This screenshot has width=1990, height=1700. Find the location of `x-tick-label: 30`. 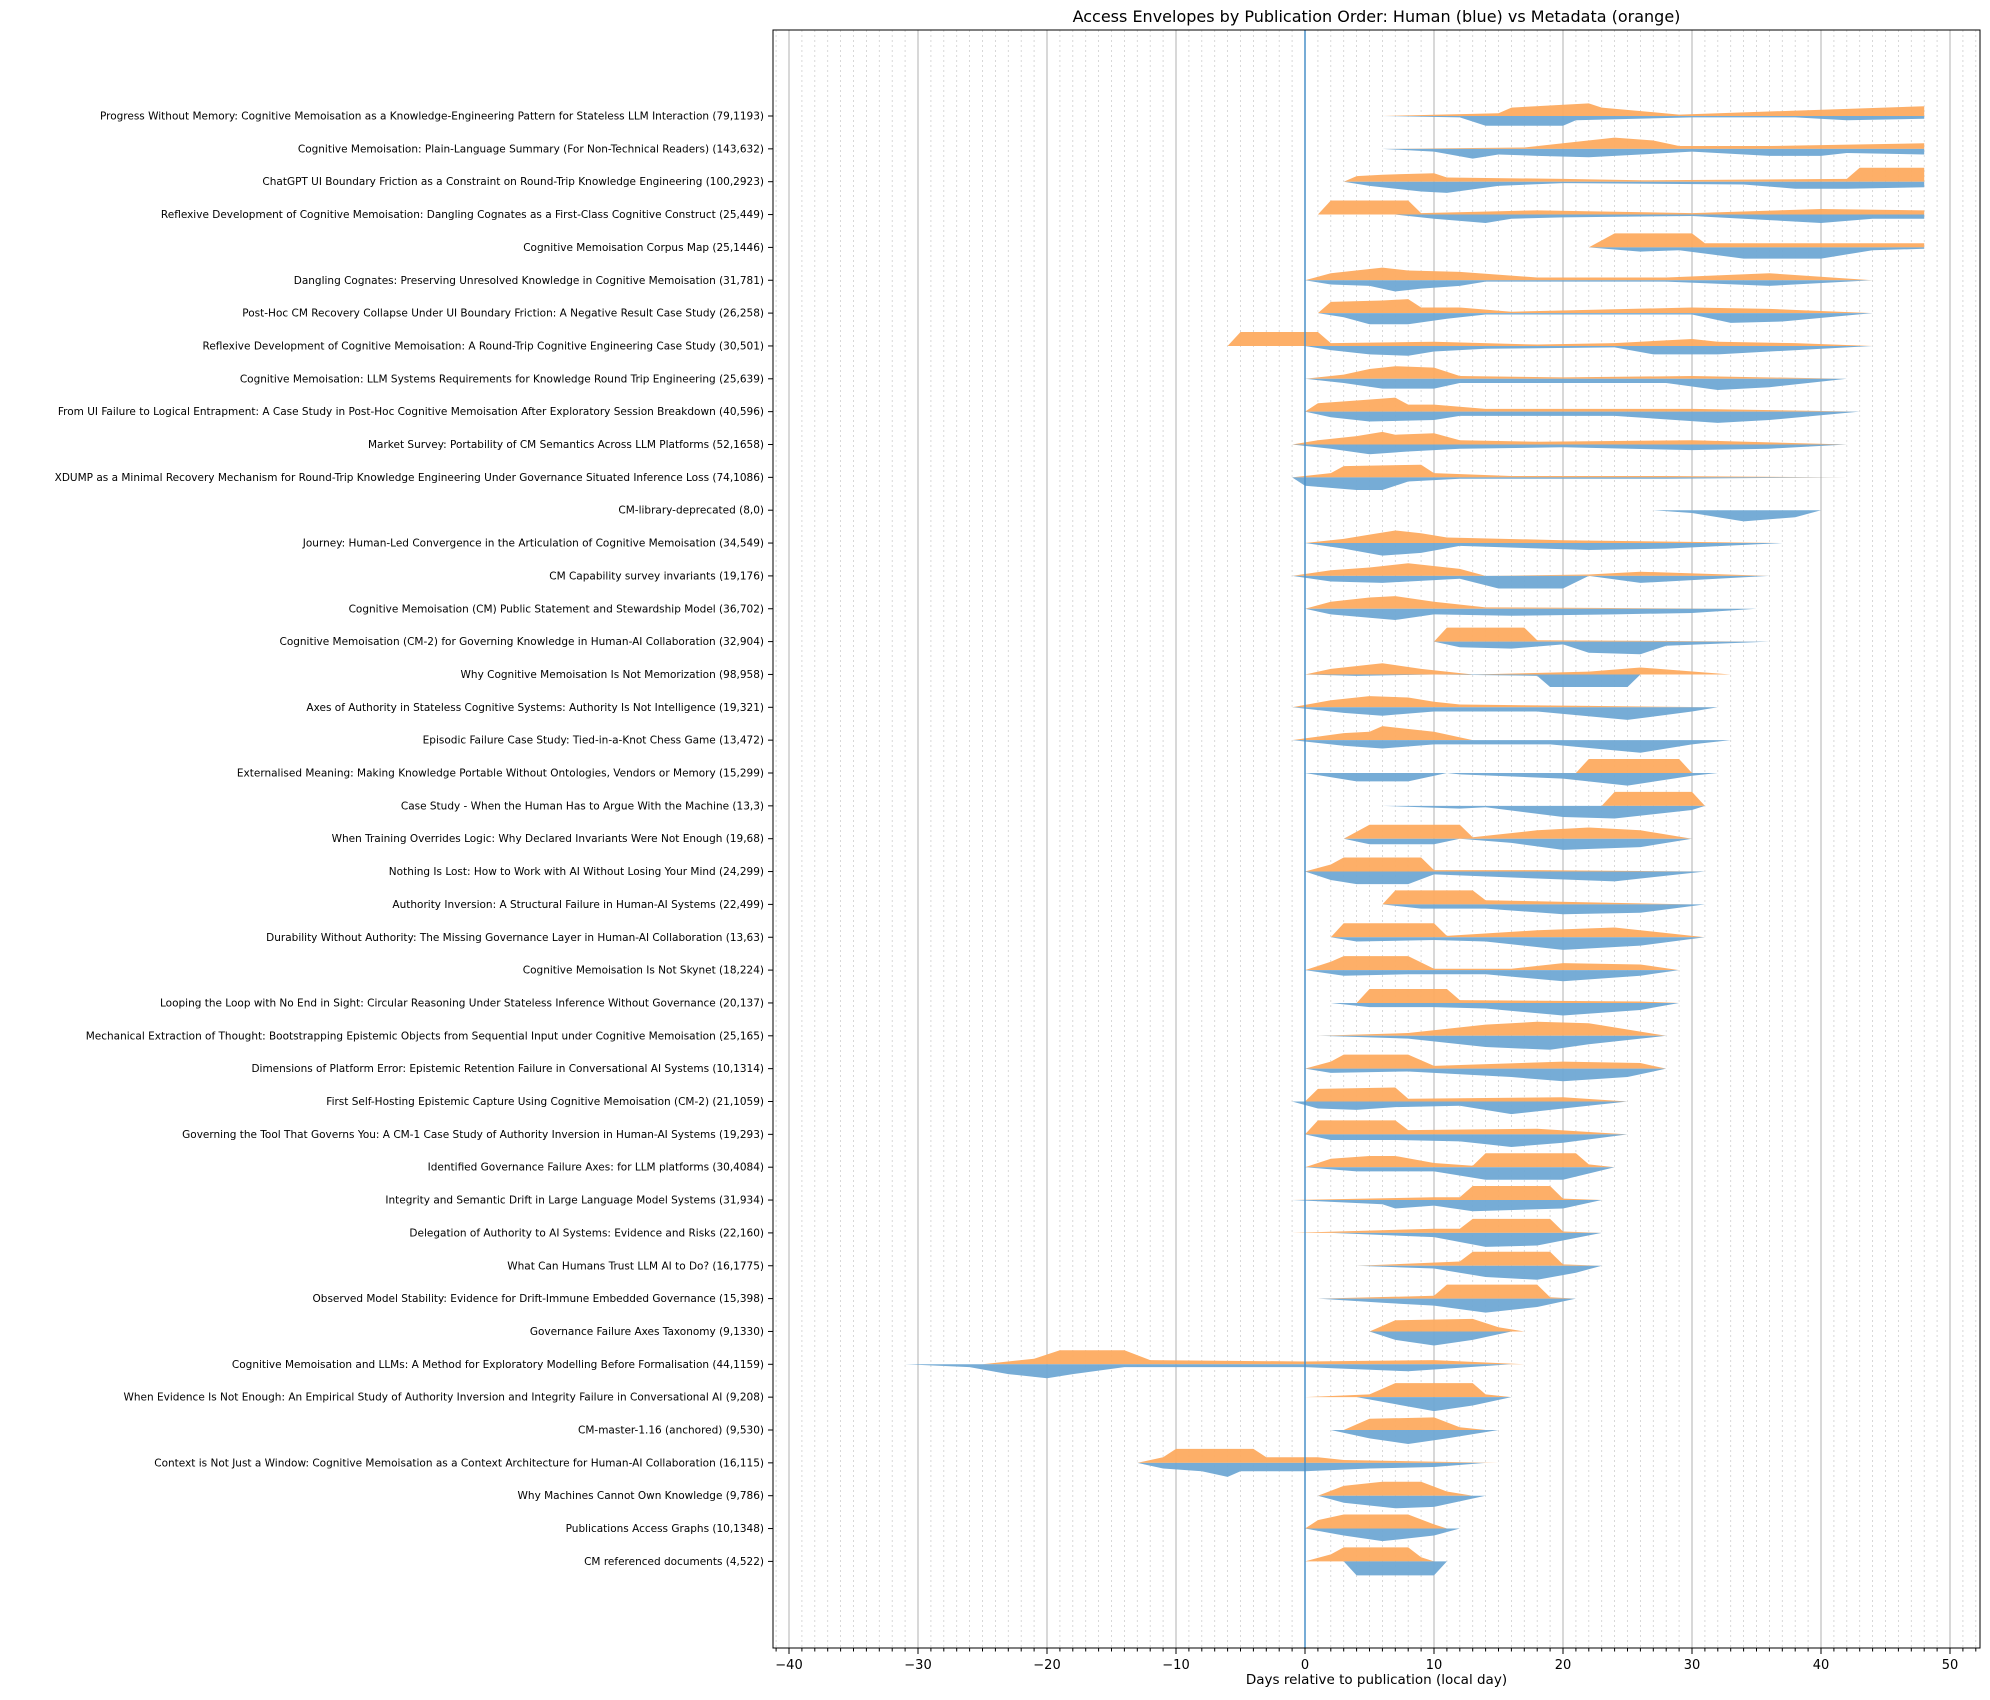

x-tick-label: 30 is located at coordinates (1692, 1665).